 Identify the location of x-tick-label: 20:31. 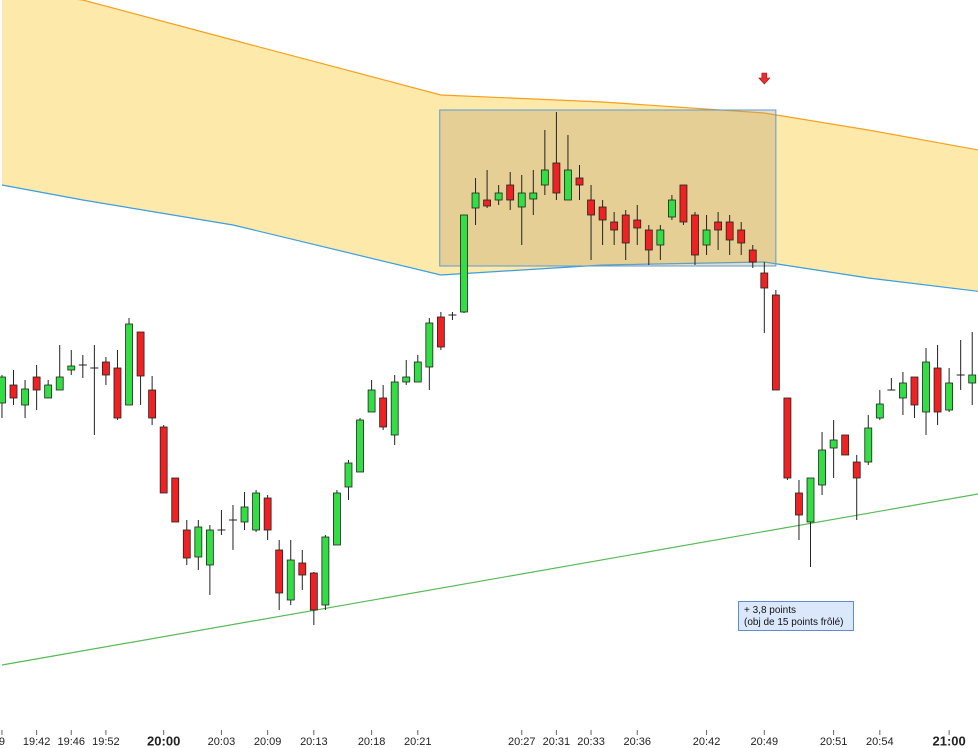
(557, 742).